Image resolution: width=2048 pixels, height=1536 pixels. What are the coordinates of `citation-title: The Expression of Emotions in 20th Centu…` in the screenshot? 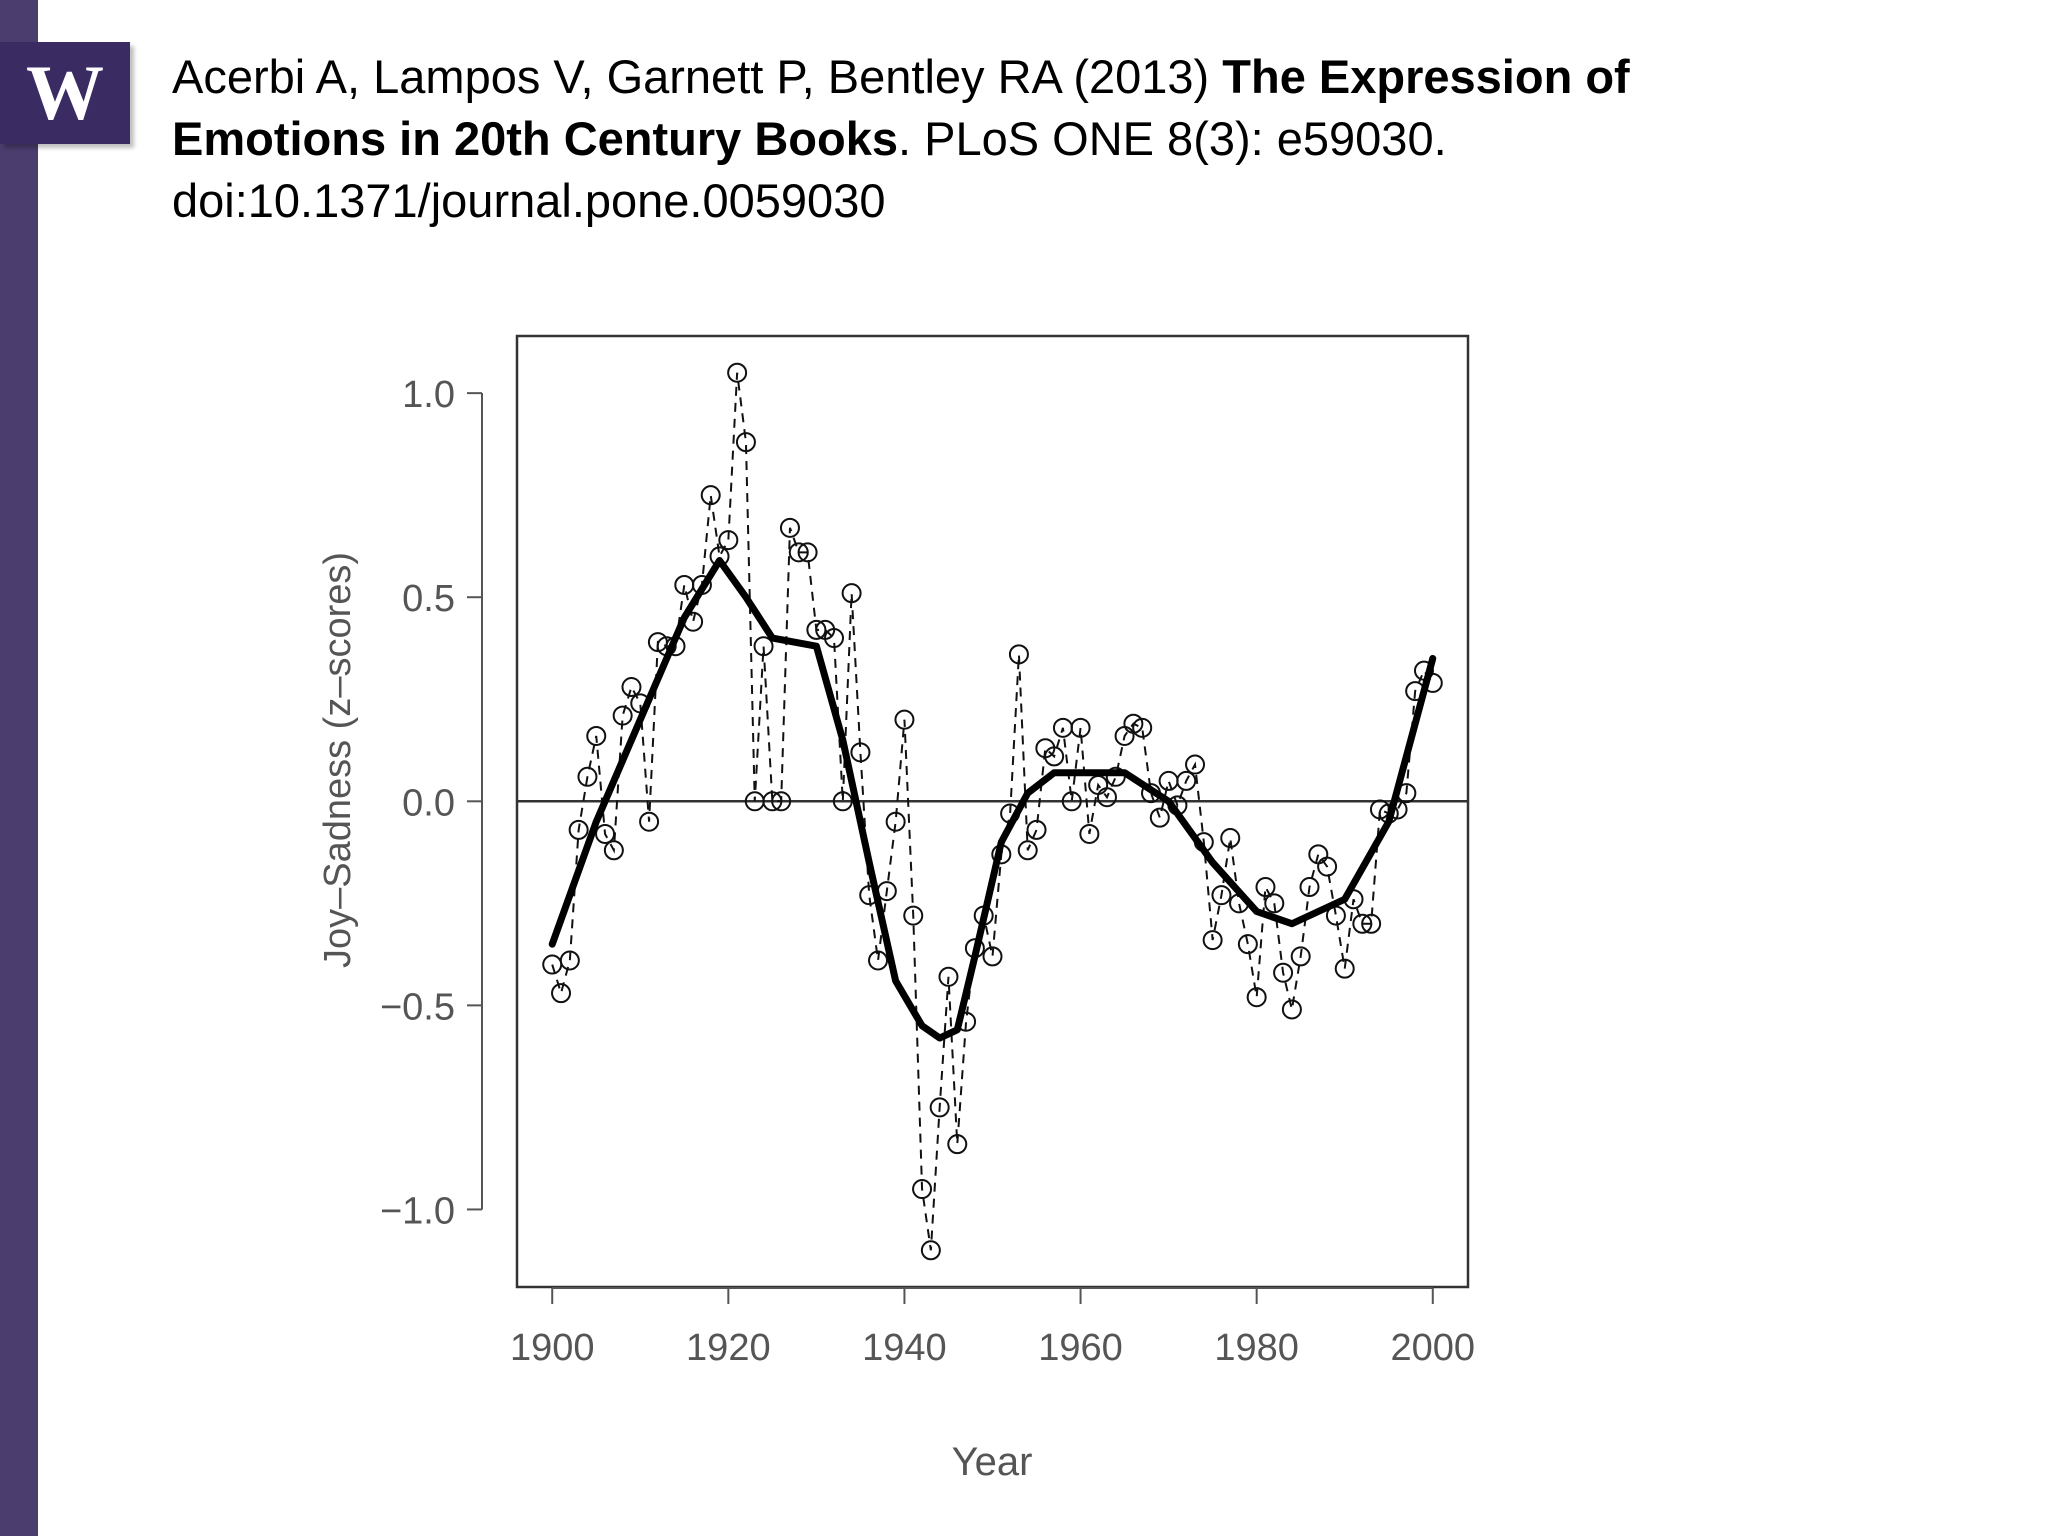 It's located at (901, 107).